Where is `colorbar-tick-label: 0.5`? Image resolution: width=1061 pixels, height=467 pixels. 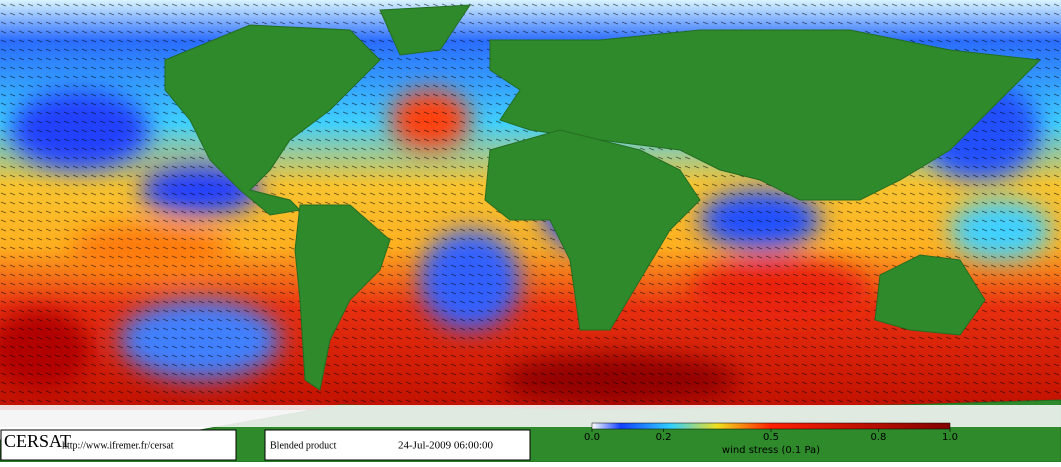
colorbar-tick-label: 0.5 is located at coordinates (771, 437).